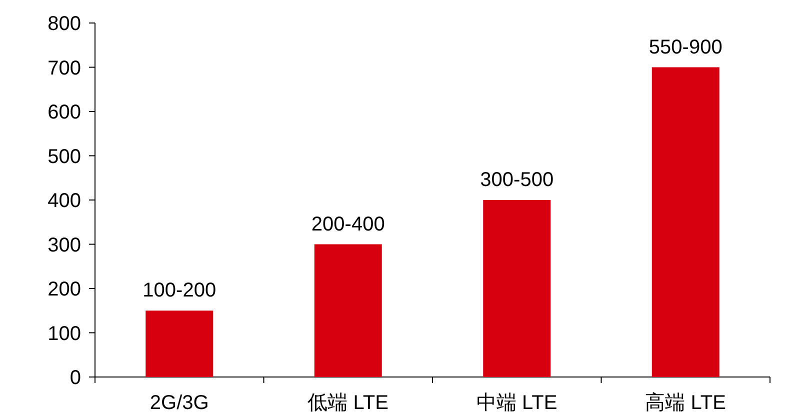 This screenshot has height=420, width=800. Describe the element at coordinates (348, 403) in the screenshot. I see `x-tick-label: 低端 LTE` at that location.